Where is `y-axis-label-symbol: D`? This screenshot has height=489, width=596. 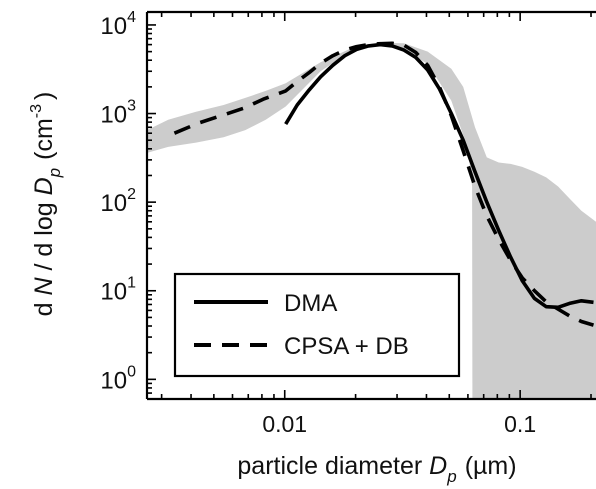
y-axis-label-symbol: D is located at coordinates (44, 186).